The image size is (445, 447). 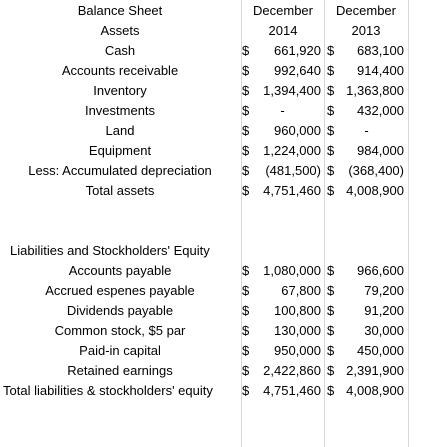 What do you see at coordinates (297, 70) in the screenshot?
I see `amount: 992,640` at bounding box center [297, 70].